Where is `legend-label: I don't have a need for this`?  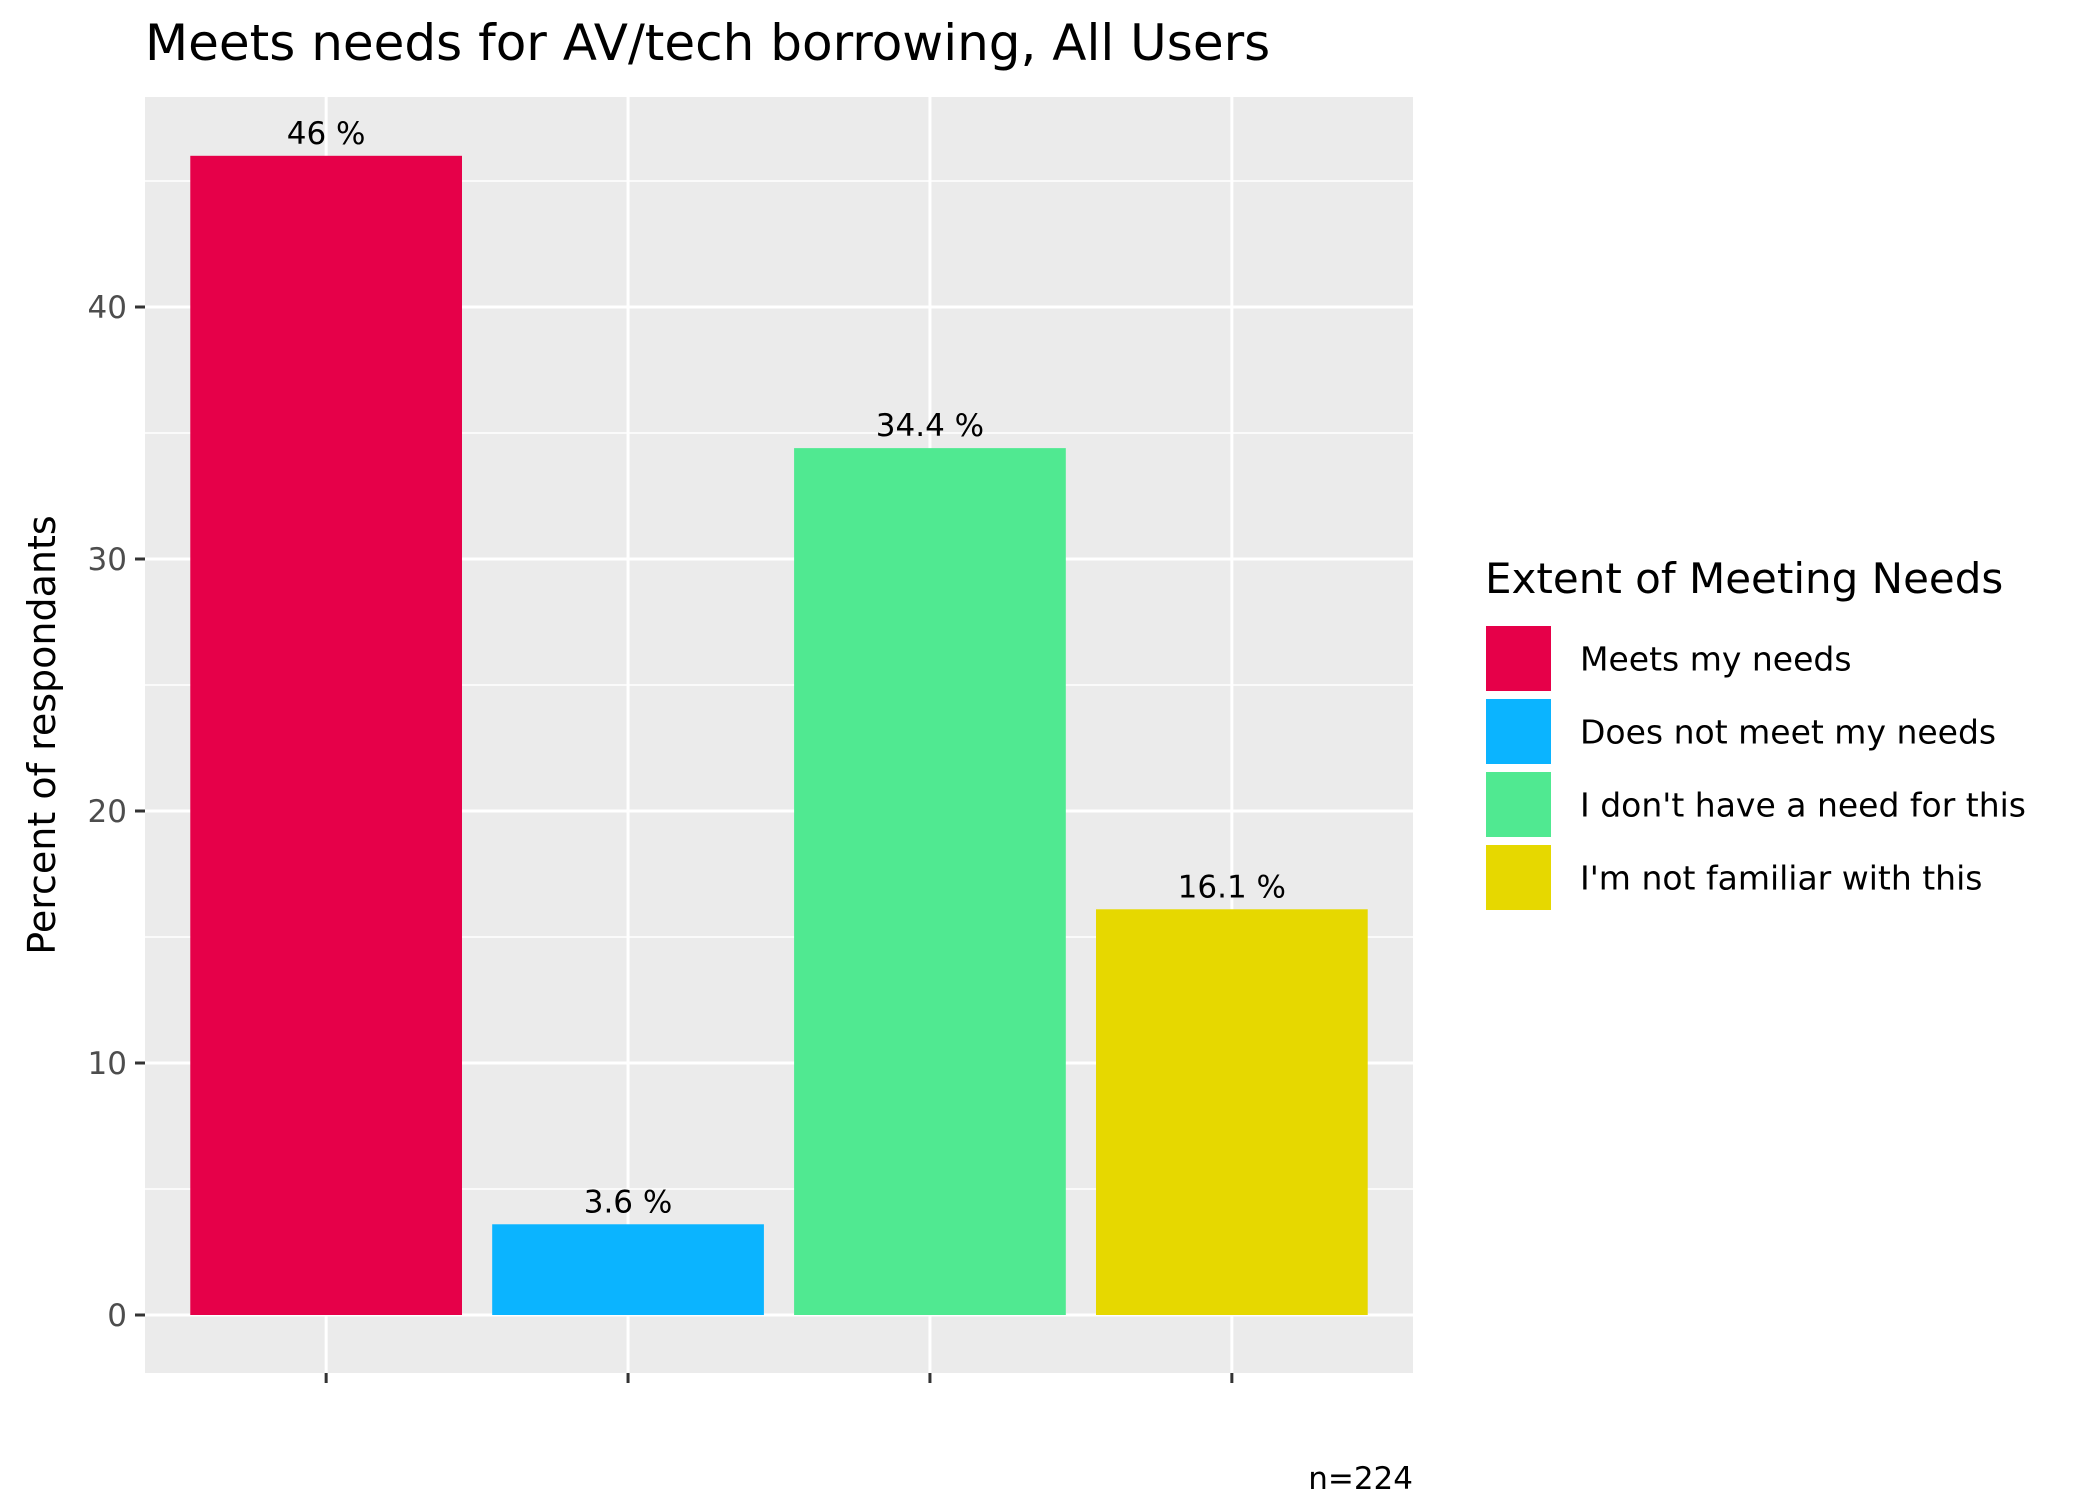
legend-label: I don't have a need for this is located at coordinates (1803, 805).